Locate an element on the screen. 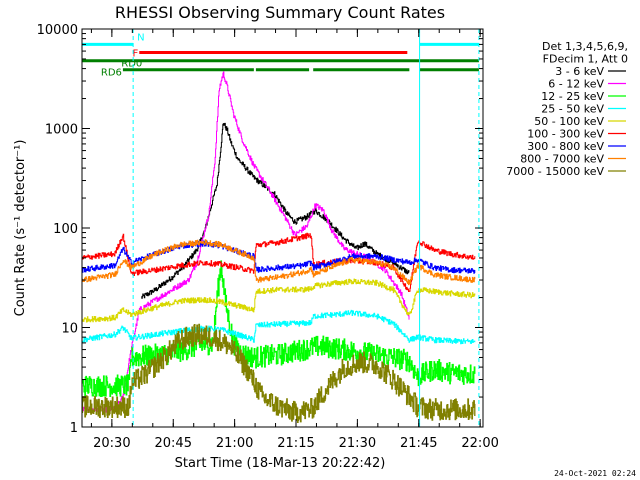 This screenshot has height=480, width=640. y-tick-label: 1000 is located at coordinates (61, 130).